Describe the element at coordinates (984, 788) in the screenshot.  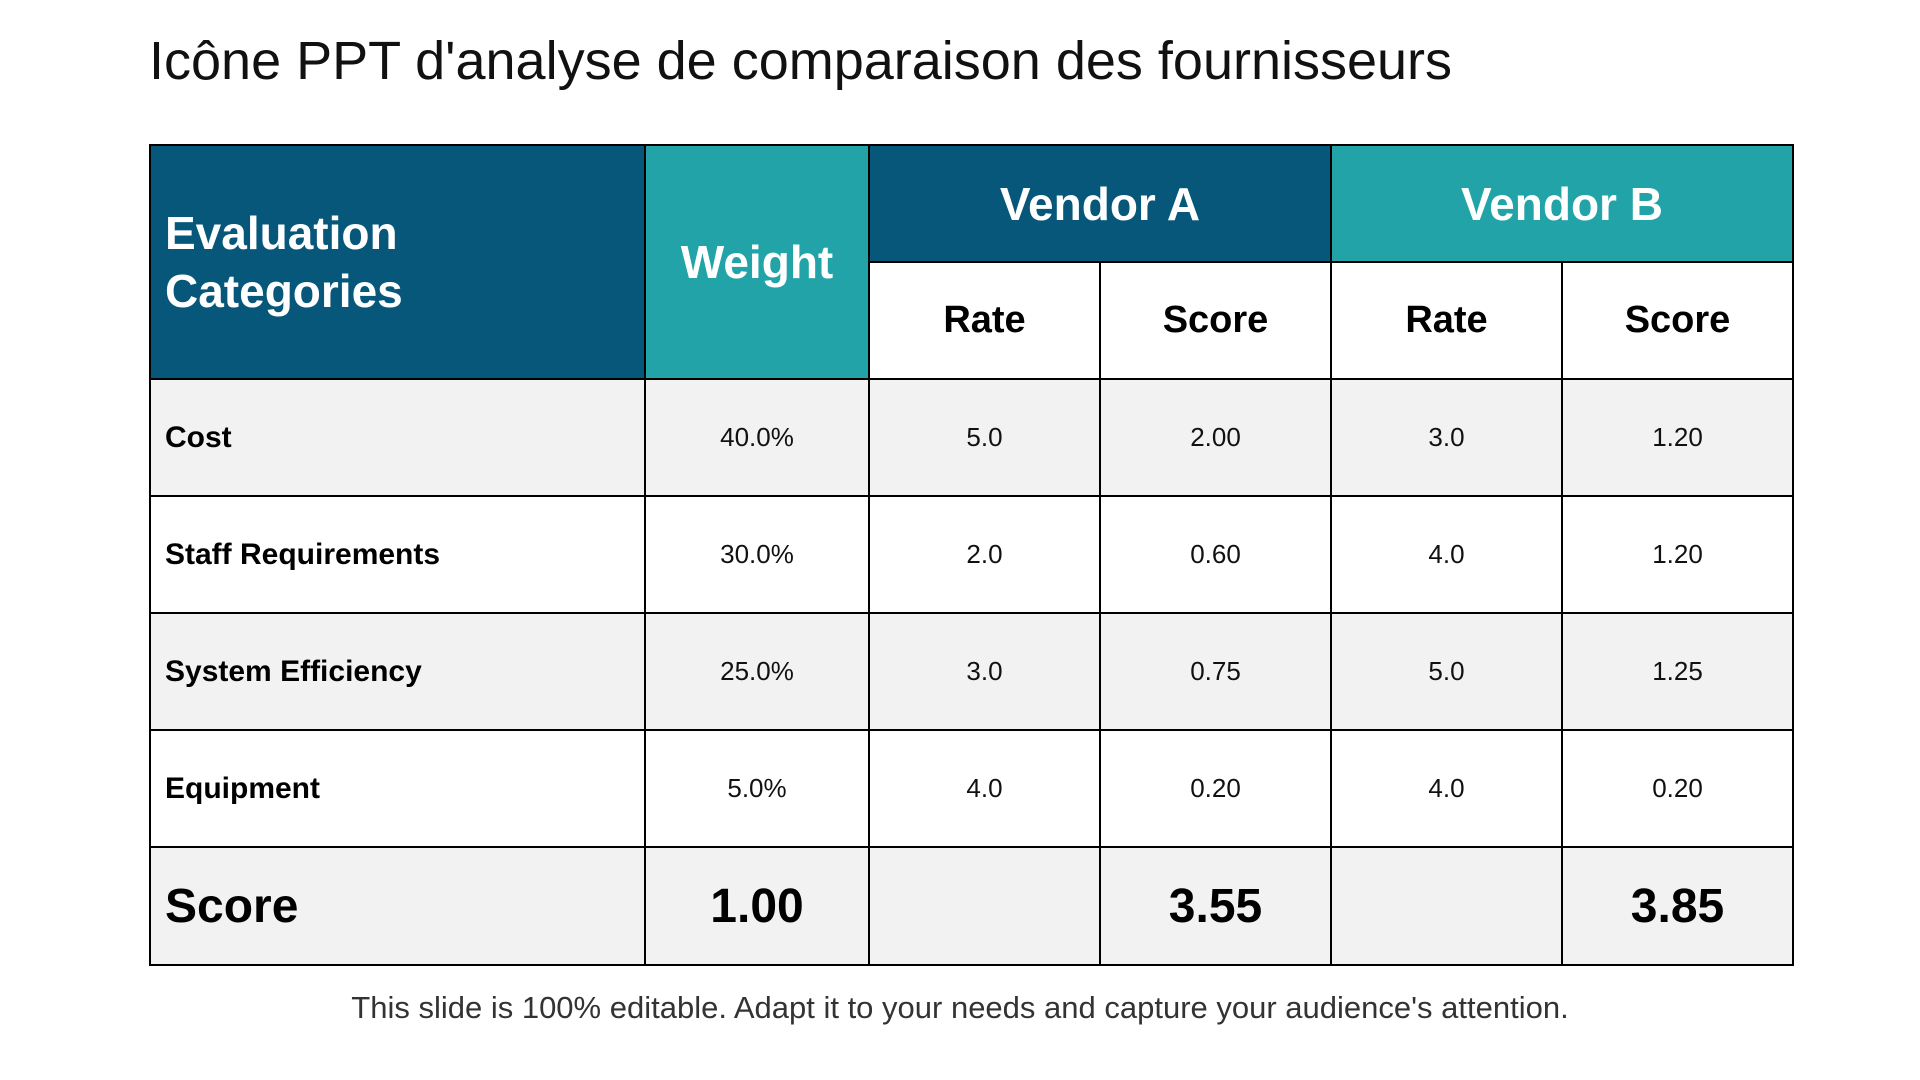
I see `row-vendor-a-rate: 4.0` at that location.